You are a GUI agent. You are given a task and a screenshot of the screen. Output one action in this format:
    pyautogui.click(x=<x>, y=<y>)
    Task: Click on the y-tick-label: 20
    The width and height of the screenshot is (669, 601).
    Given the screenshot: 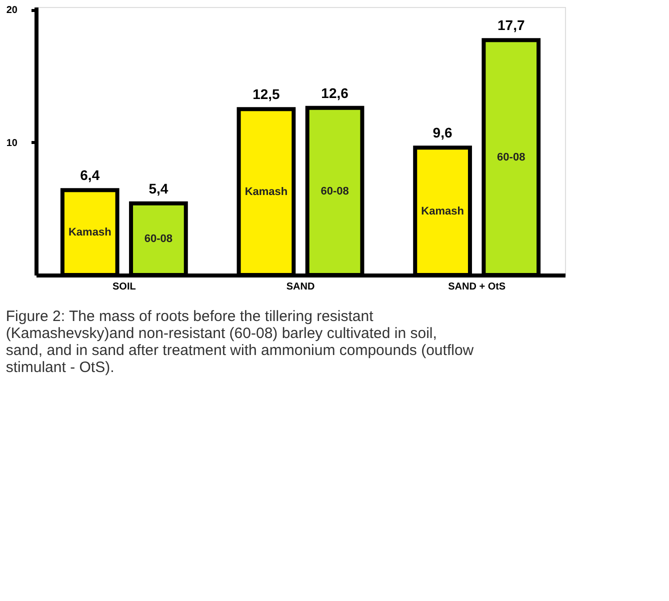 What is the action you would take?
    pyautogui.click(x=12, y=10)
    